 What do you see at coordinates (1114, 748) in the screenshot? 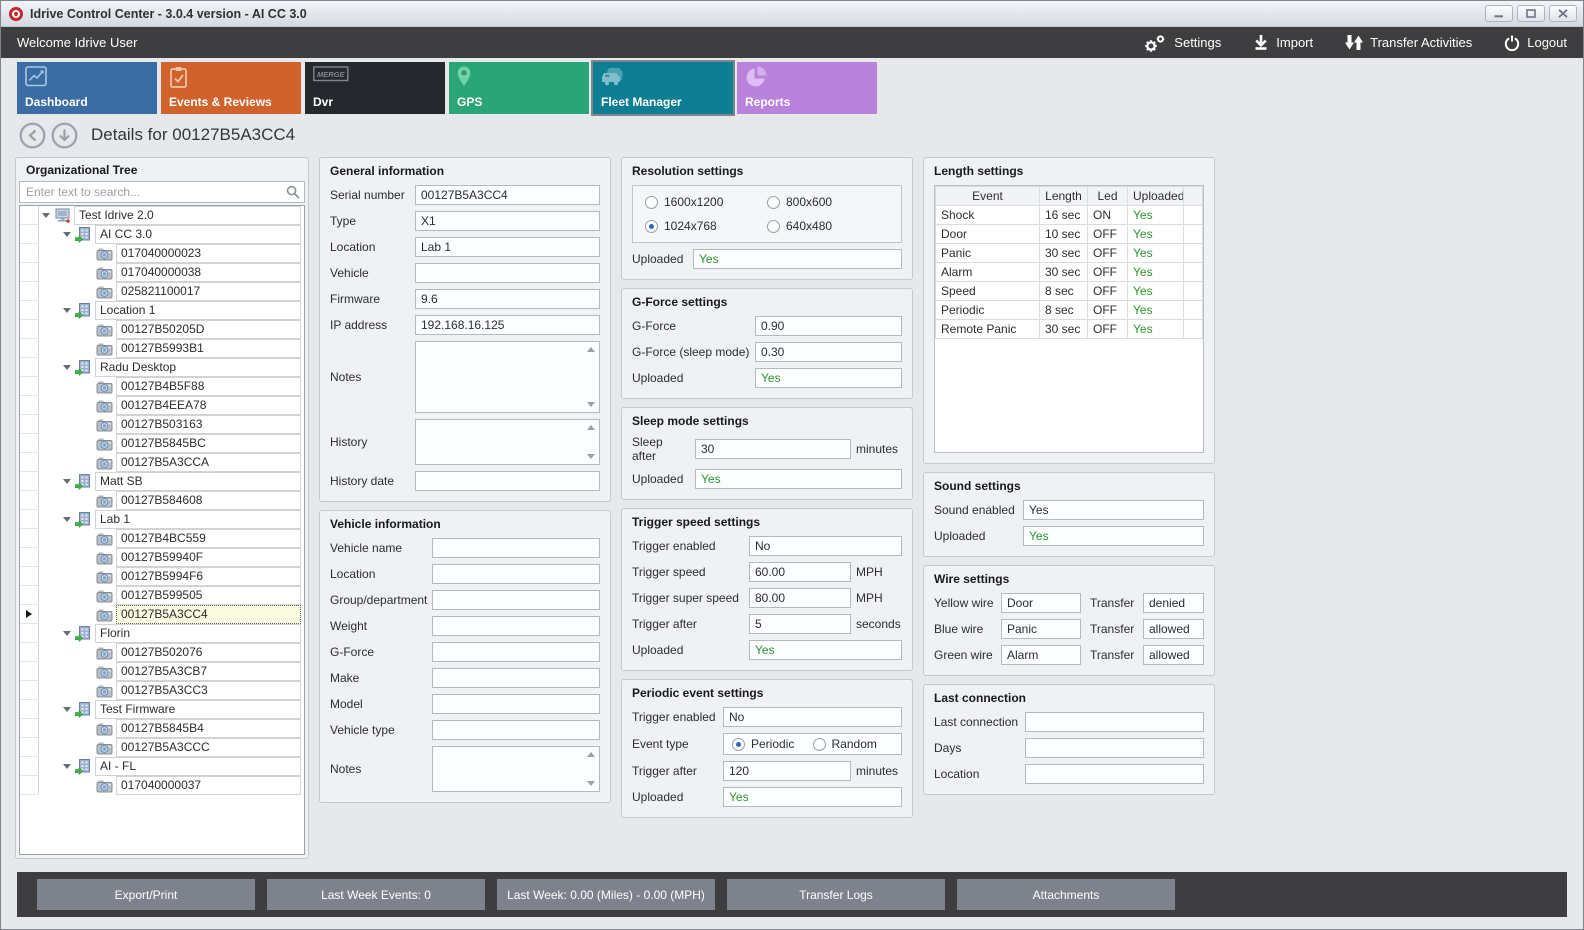
I see `days-input` at bounding box center [1114, 748].